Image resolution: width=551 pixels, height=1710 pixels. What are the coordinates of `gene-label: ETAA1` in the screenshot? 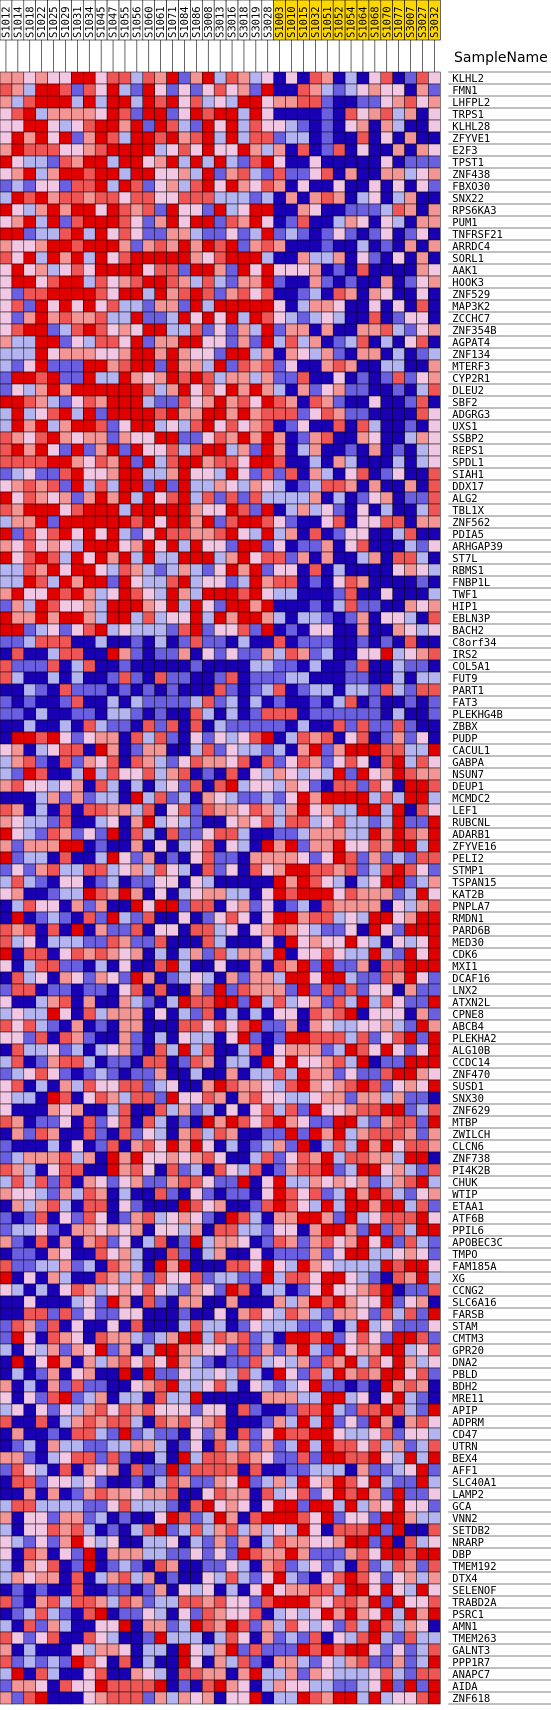 It's located at (468, 1207).